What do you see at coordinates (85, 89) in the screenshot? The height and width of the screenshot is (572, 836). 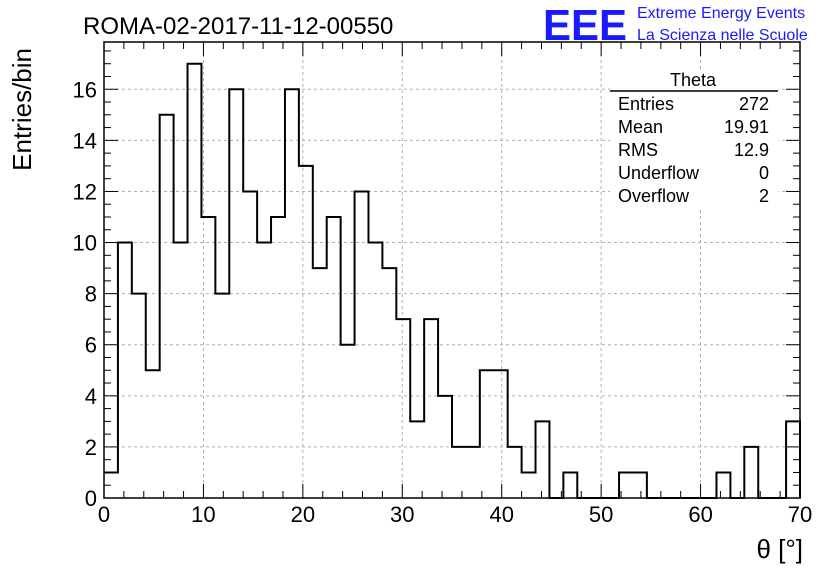 I see `y-tick-label: 16` at bounding box center [85, 89].